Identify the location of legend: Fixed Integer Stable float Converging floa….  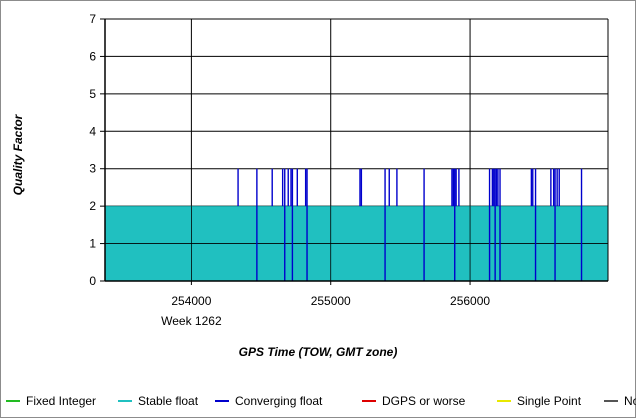
(318, 402).